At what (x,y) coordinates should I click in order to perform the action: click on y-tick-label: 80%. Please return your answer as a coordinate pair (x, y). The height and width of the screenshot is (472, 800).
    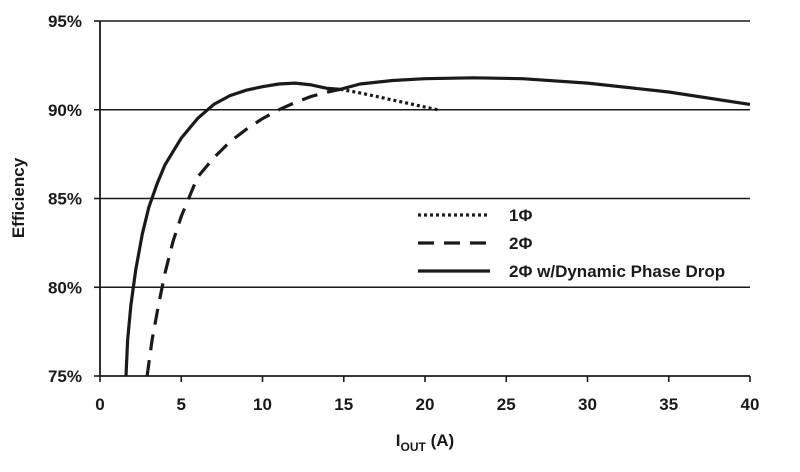
    Looking at the image, I should click on (65, 287).